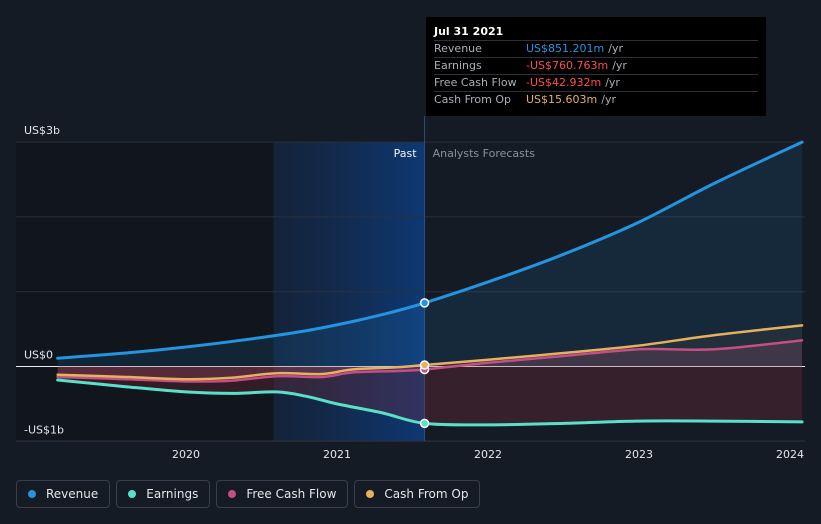 The width and height of the screenshot is (821, 524). I want to click on chart-highlight-points, so click(424, 363).